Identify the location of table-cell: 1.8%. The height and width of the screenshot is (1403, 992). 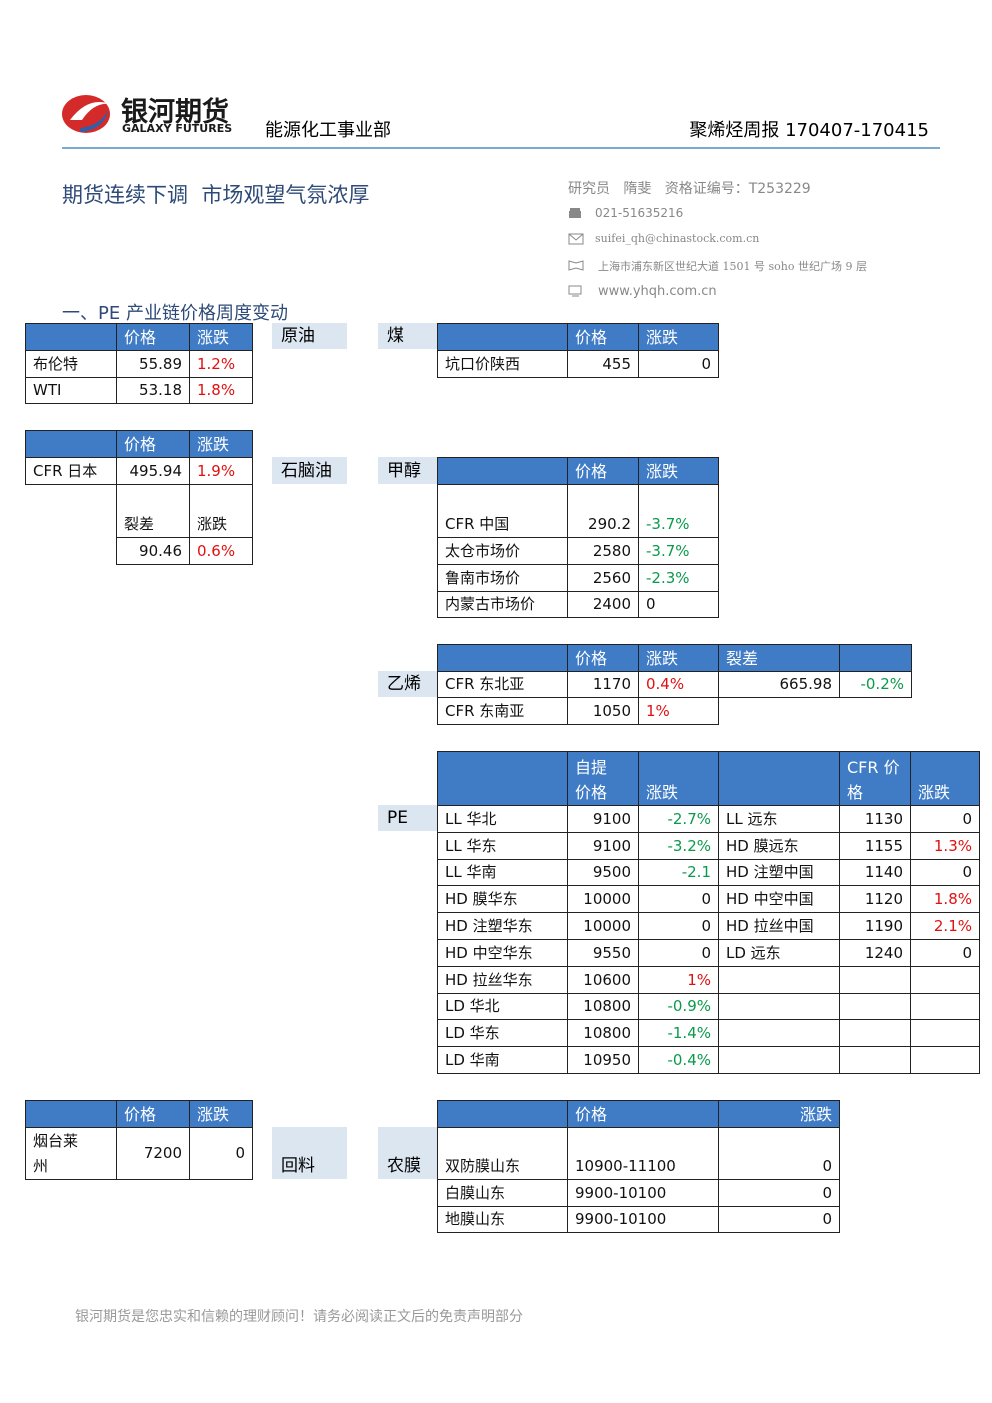
(221, 390).